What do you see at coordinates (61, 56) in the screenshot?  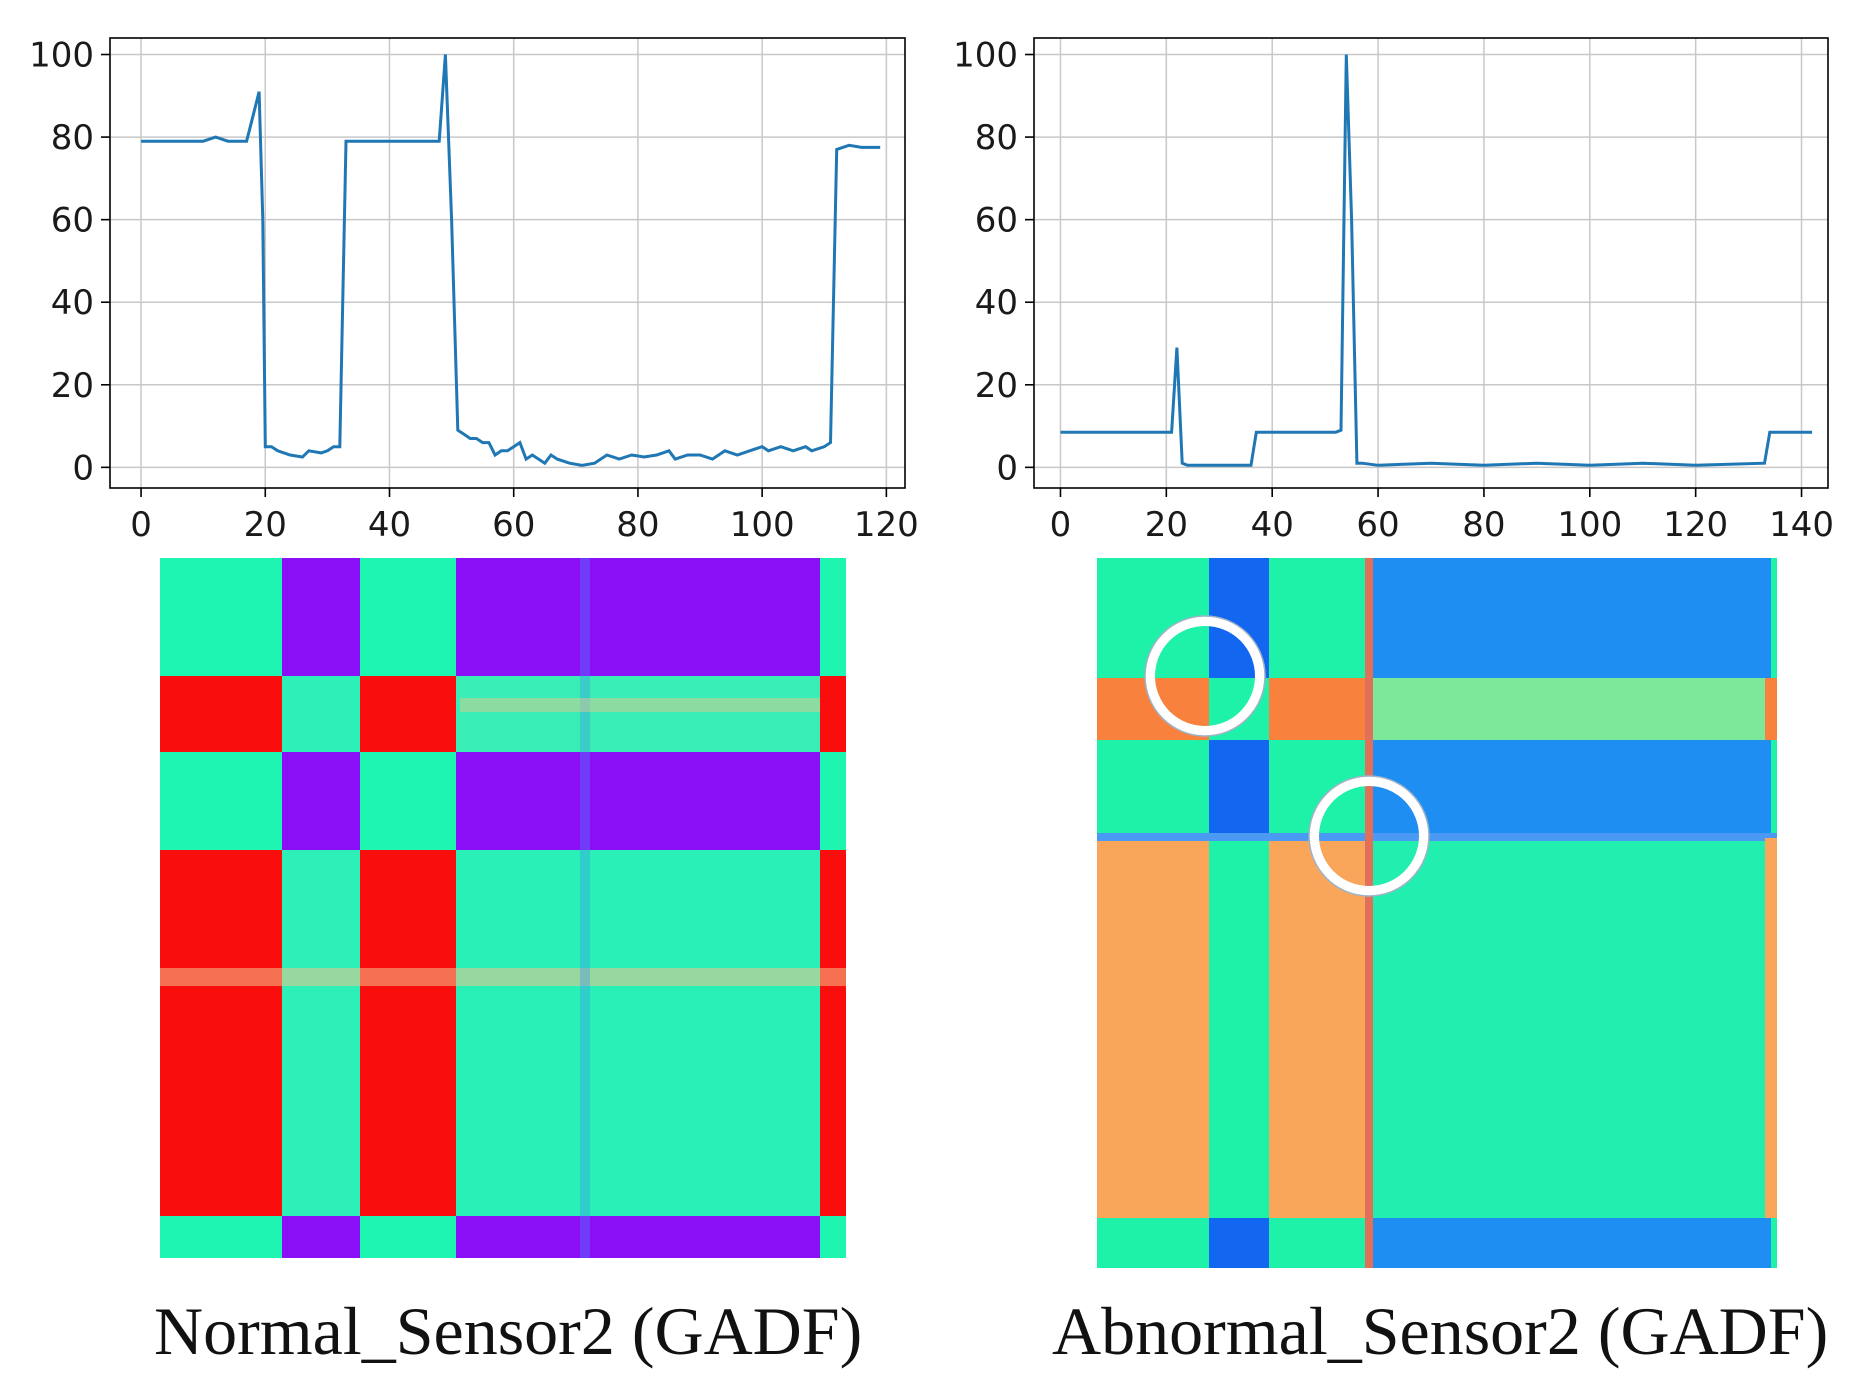 I see `normal-ytick-label-100: 100` at bounding box center [61, 56].